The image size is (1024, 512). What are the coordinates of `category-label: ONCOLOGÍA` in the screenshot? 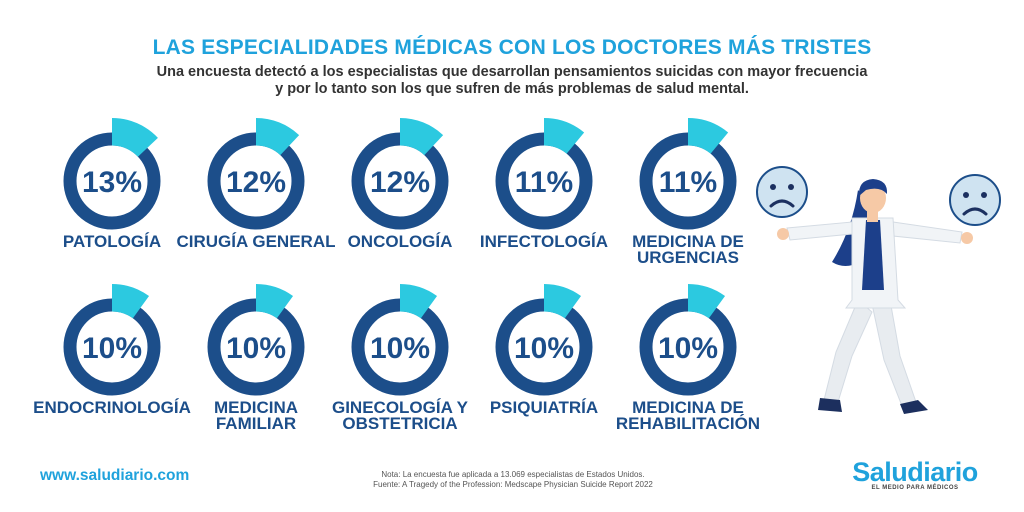 It's located at (400, 241).